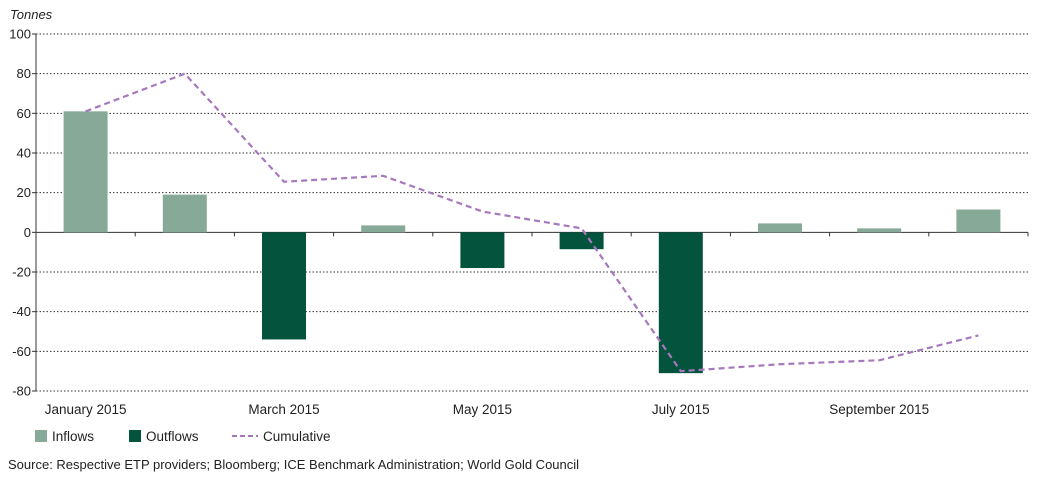  I want to click on x-tick-label: May 2015, so click(482, 409).